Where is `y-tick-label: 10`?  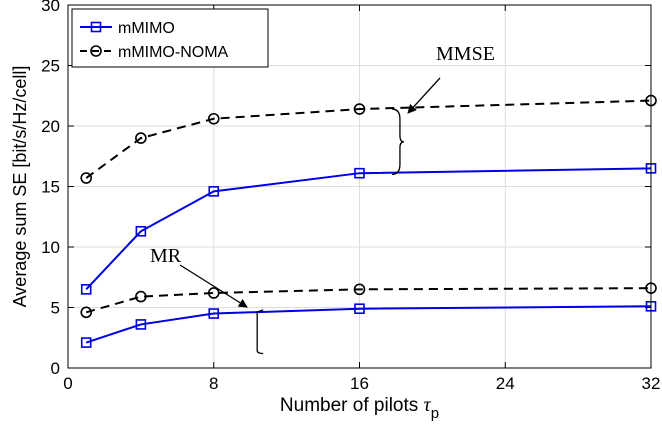 y-tick-label: 10 is located at coordinates (50, 247).